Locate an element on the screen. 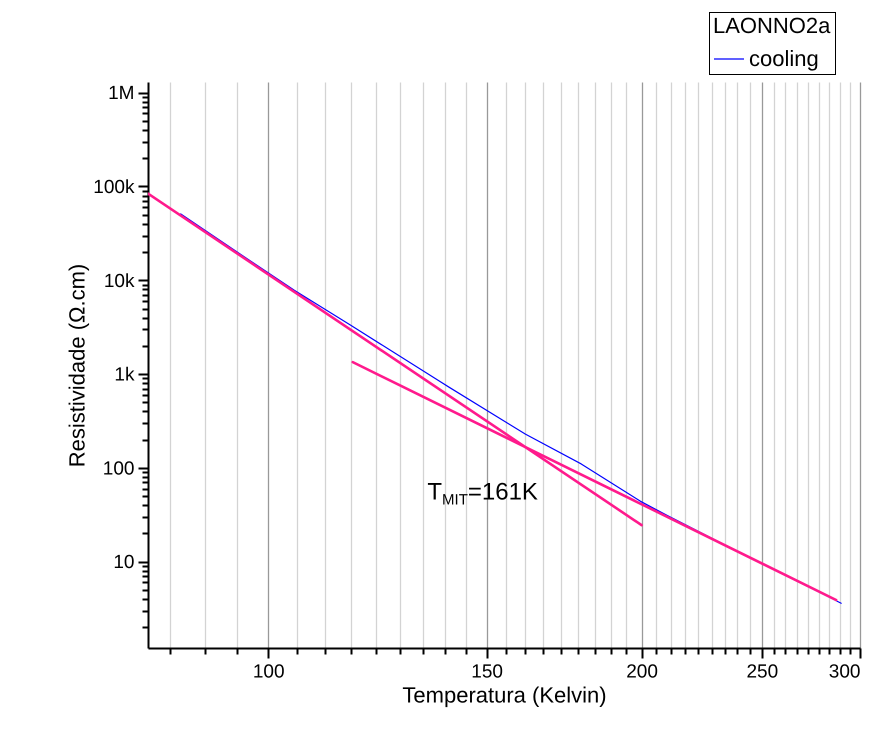 The image size is (889, 738). x-tick-label: 300 is located at coordinates (844, 672).